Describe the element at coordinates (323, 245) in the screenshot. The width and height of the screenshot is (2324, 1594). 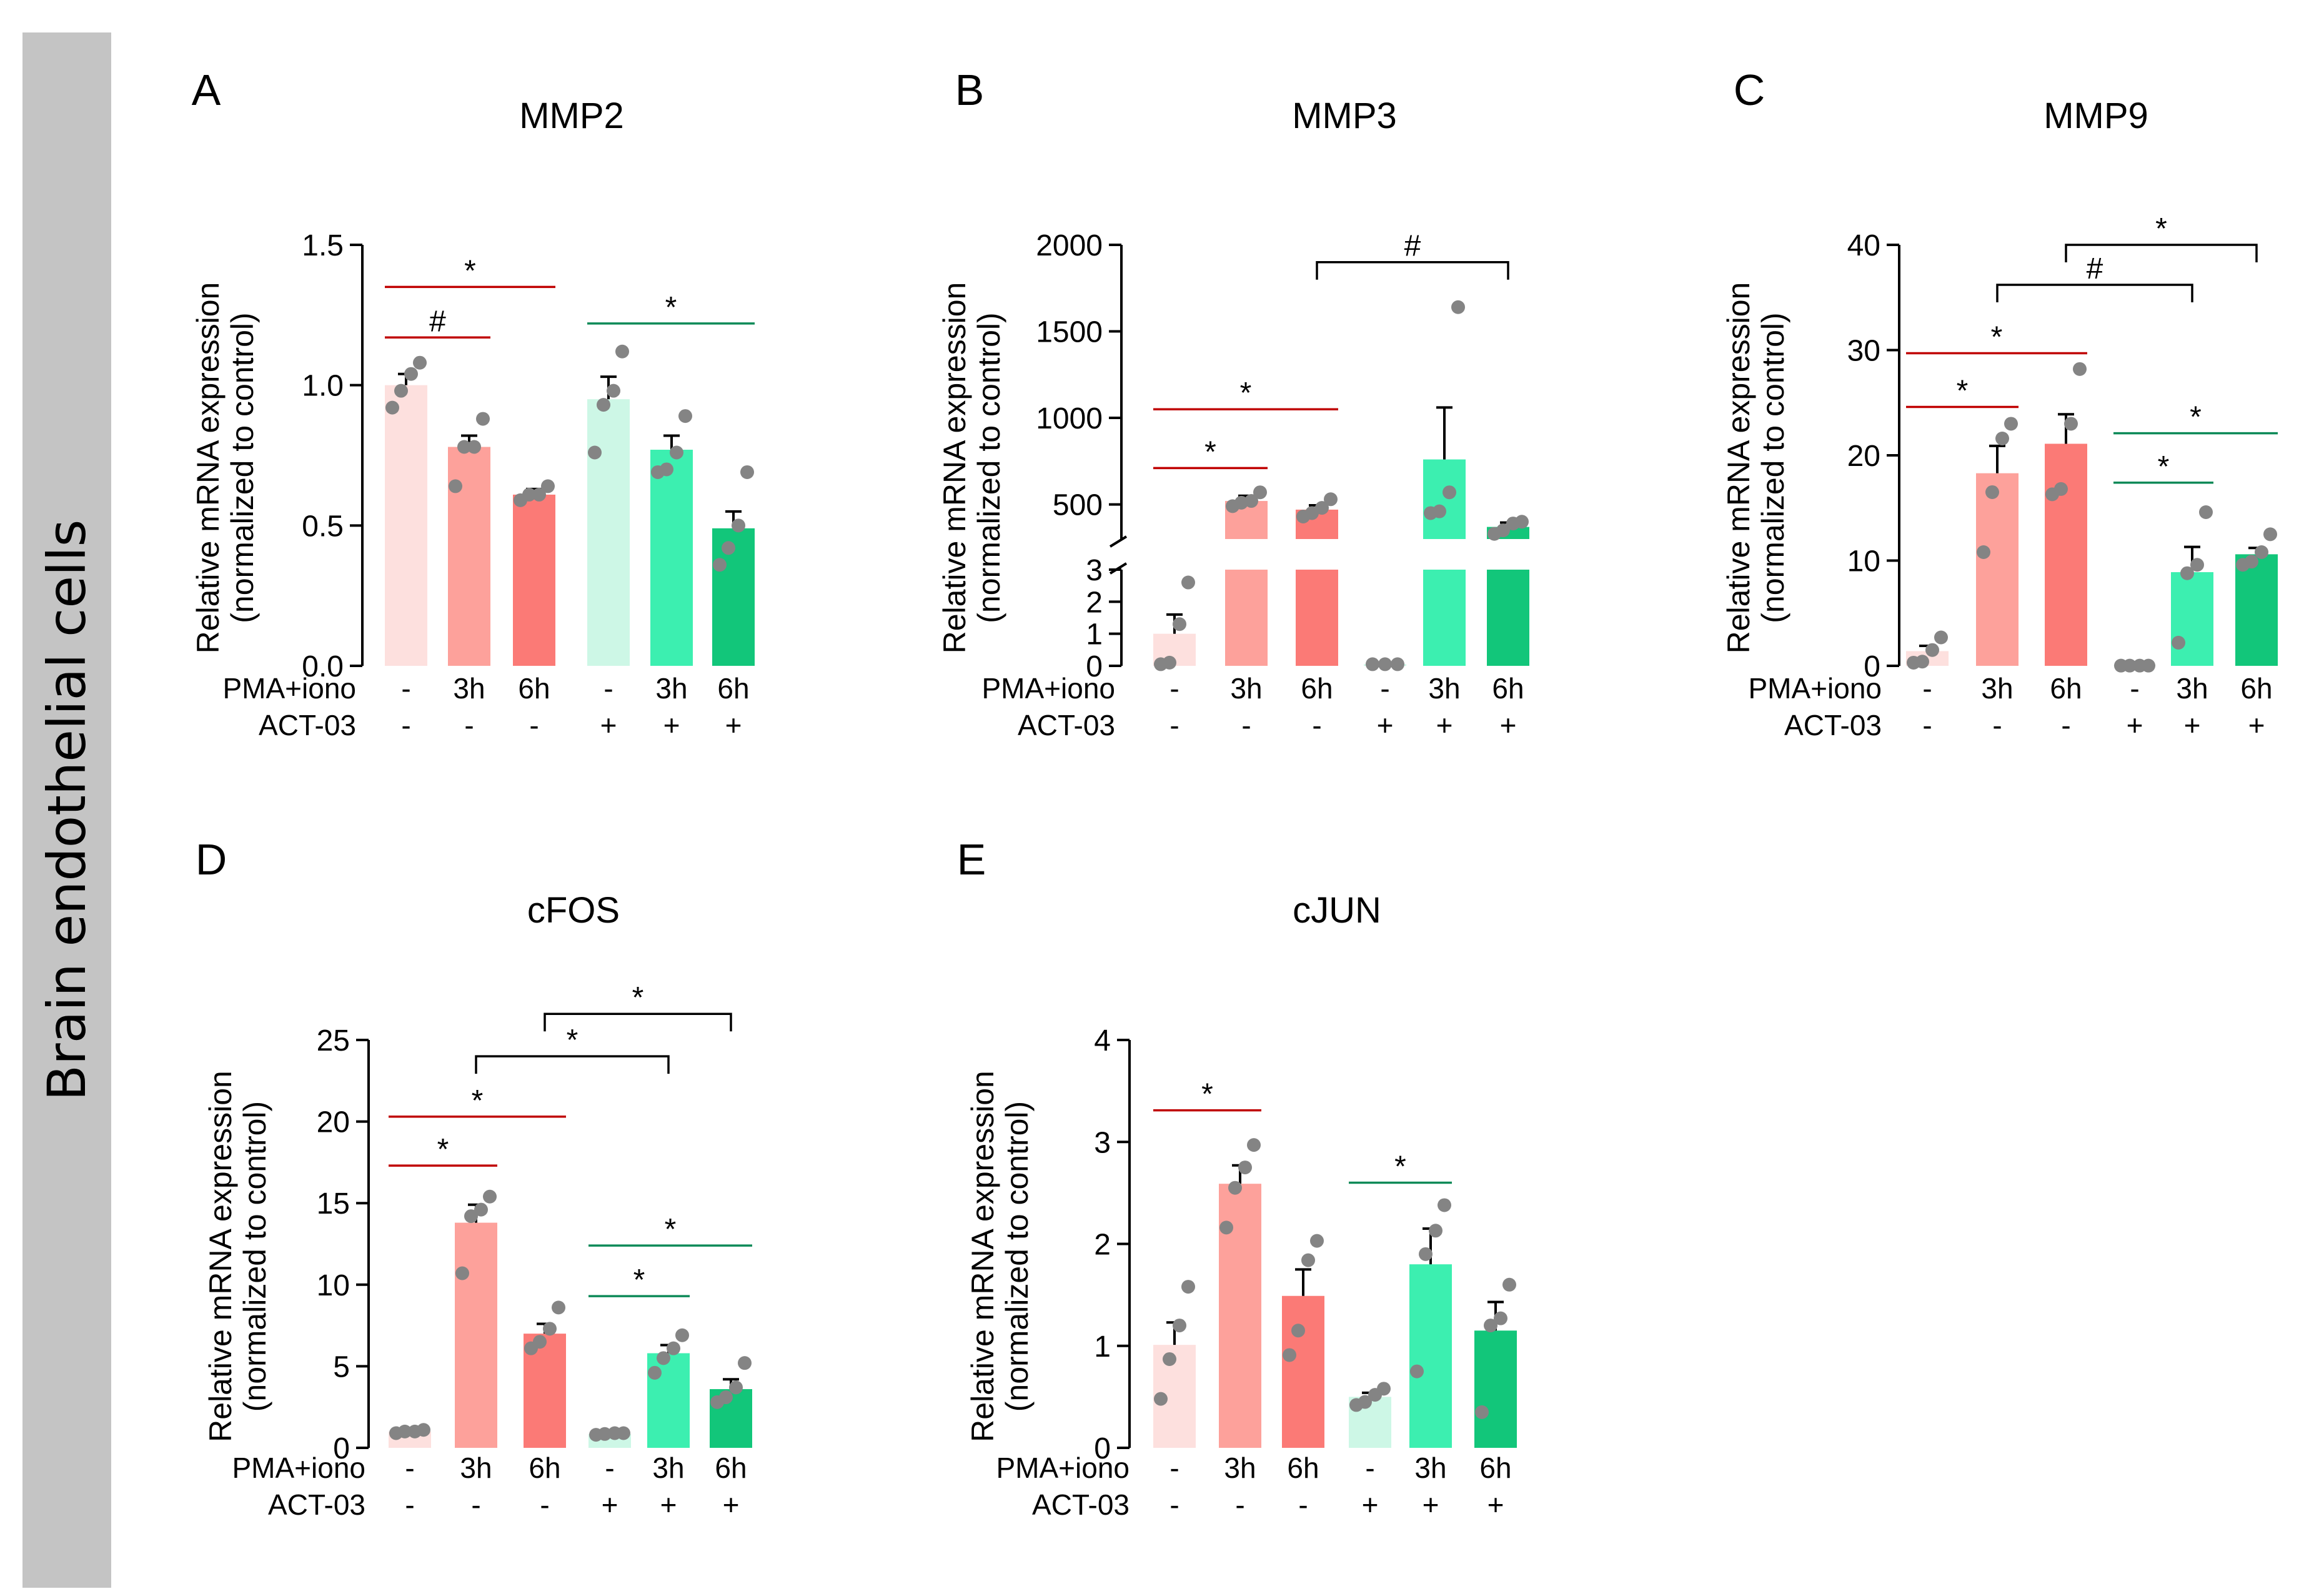
I see `y-tick-label: 1.5` at that location.